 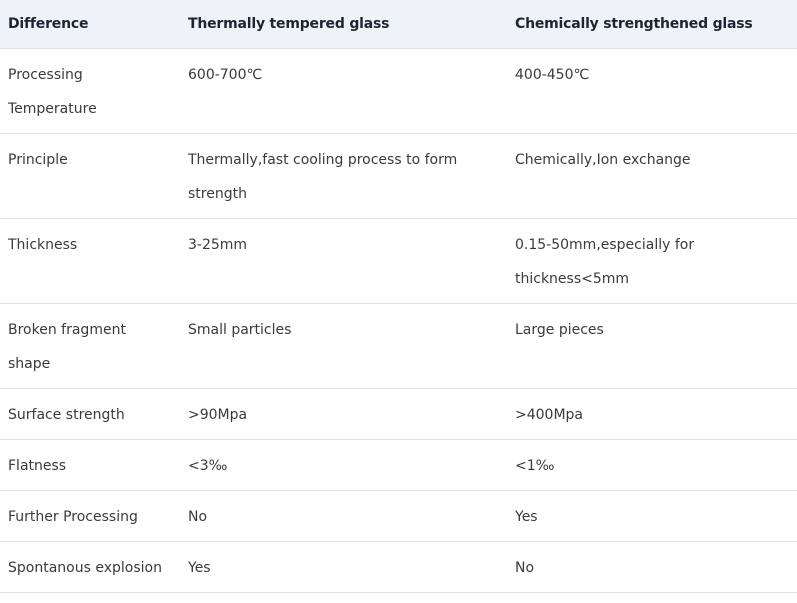 I want to click on table-cell: 400-450℃, so click(x=652, y=91).